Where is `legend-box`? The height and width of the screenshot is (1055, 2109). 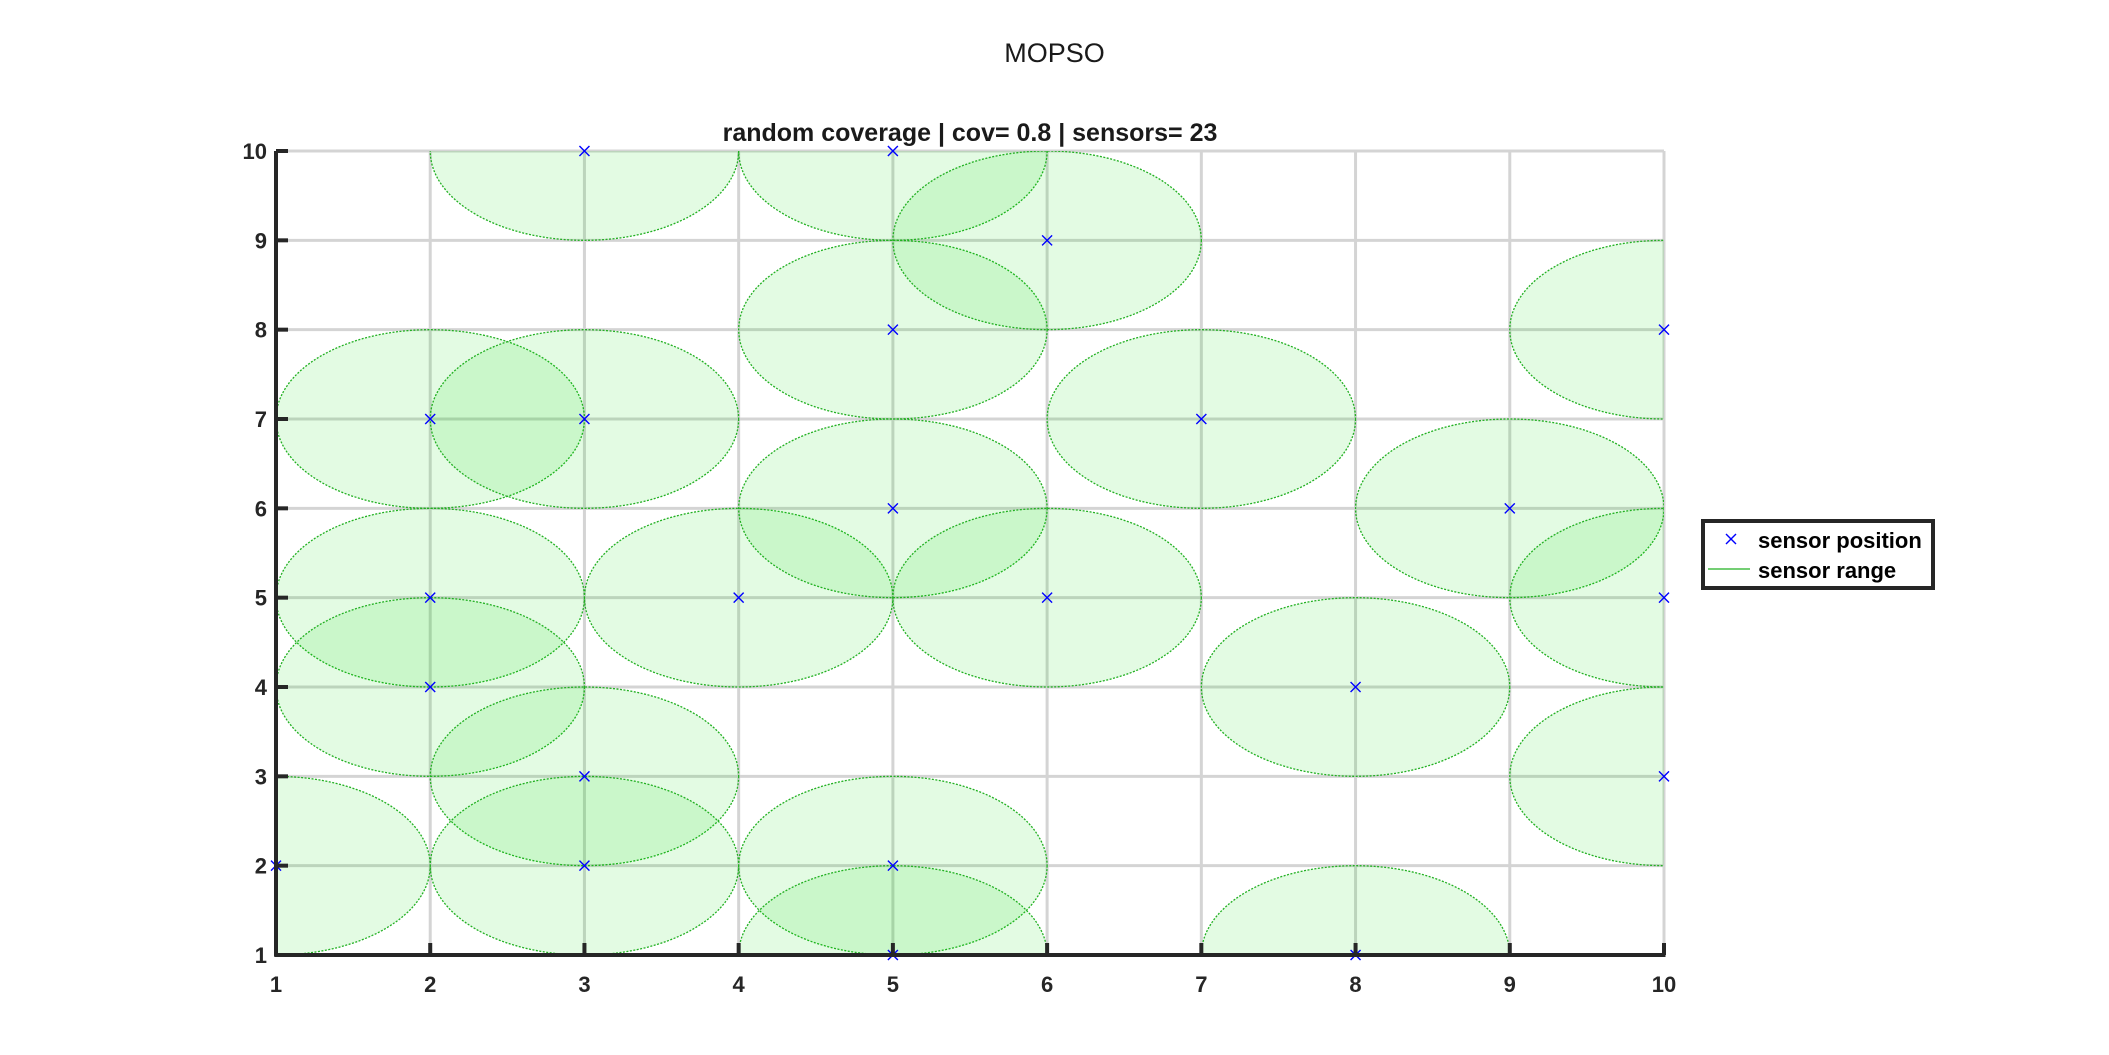
legend-box is located at coordinates (1818, 554).